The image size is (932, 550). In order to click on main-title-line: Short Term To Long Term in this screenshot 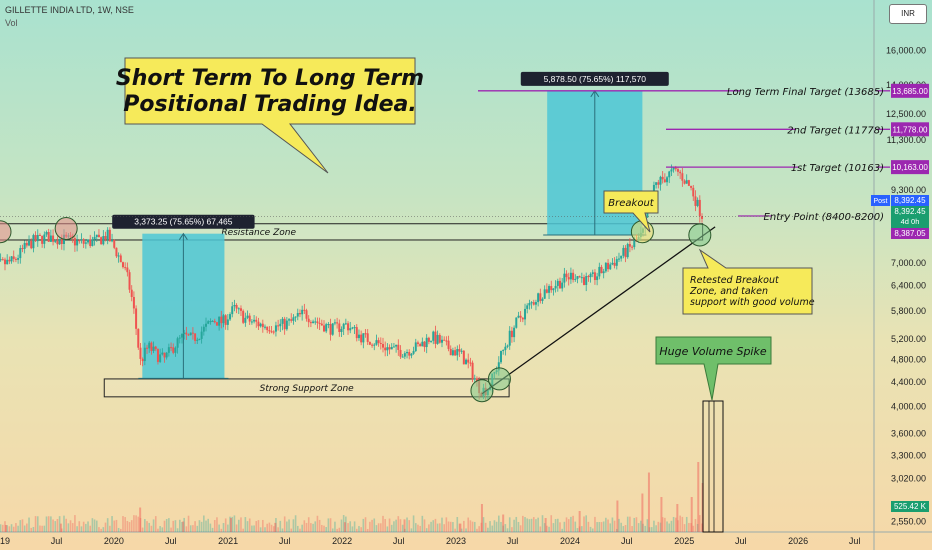, I will do `click(270, 78)`.